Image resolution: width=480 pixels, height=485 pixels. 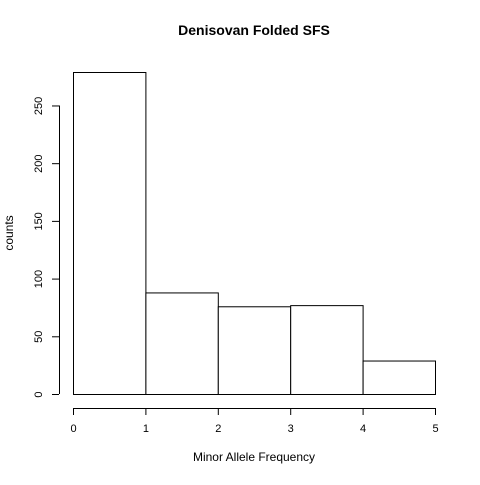 What do you see at coordinates (39, 221) in the screenshot?
I see `y-tick-label: 150` at bounding box center [39, 221].